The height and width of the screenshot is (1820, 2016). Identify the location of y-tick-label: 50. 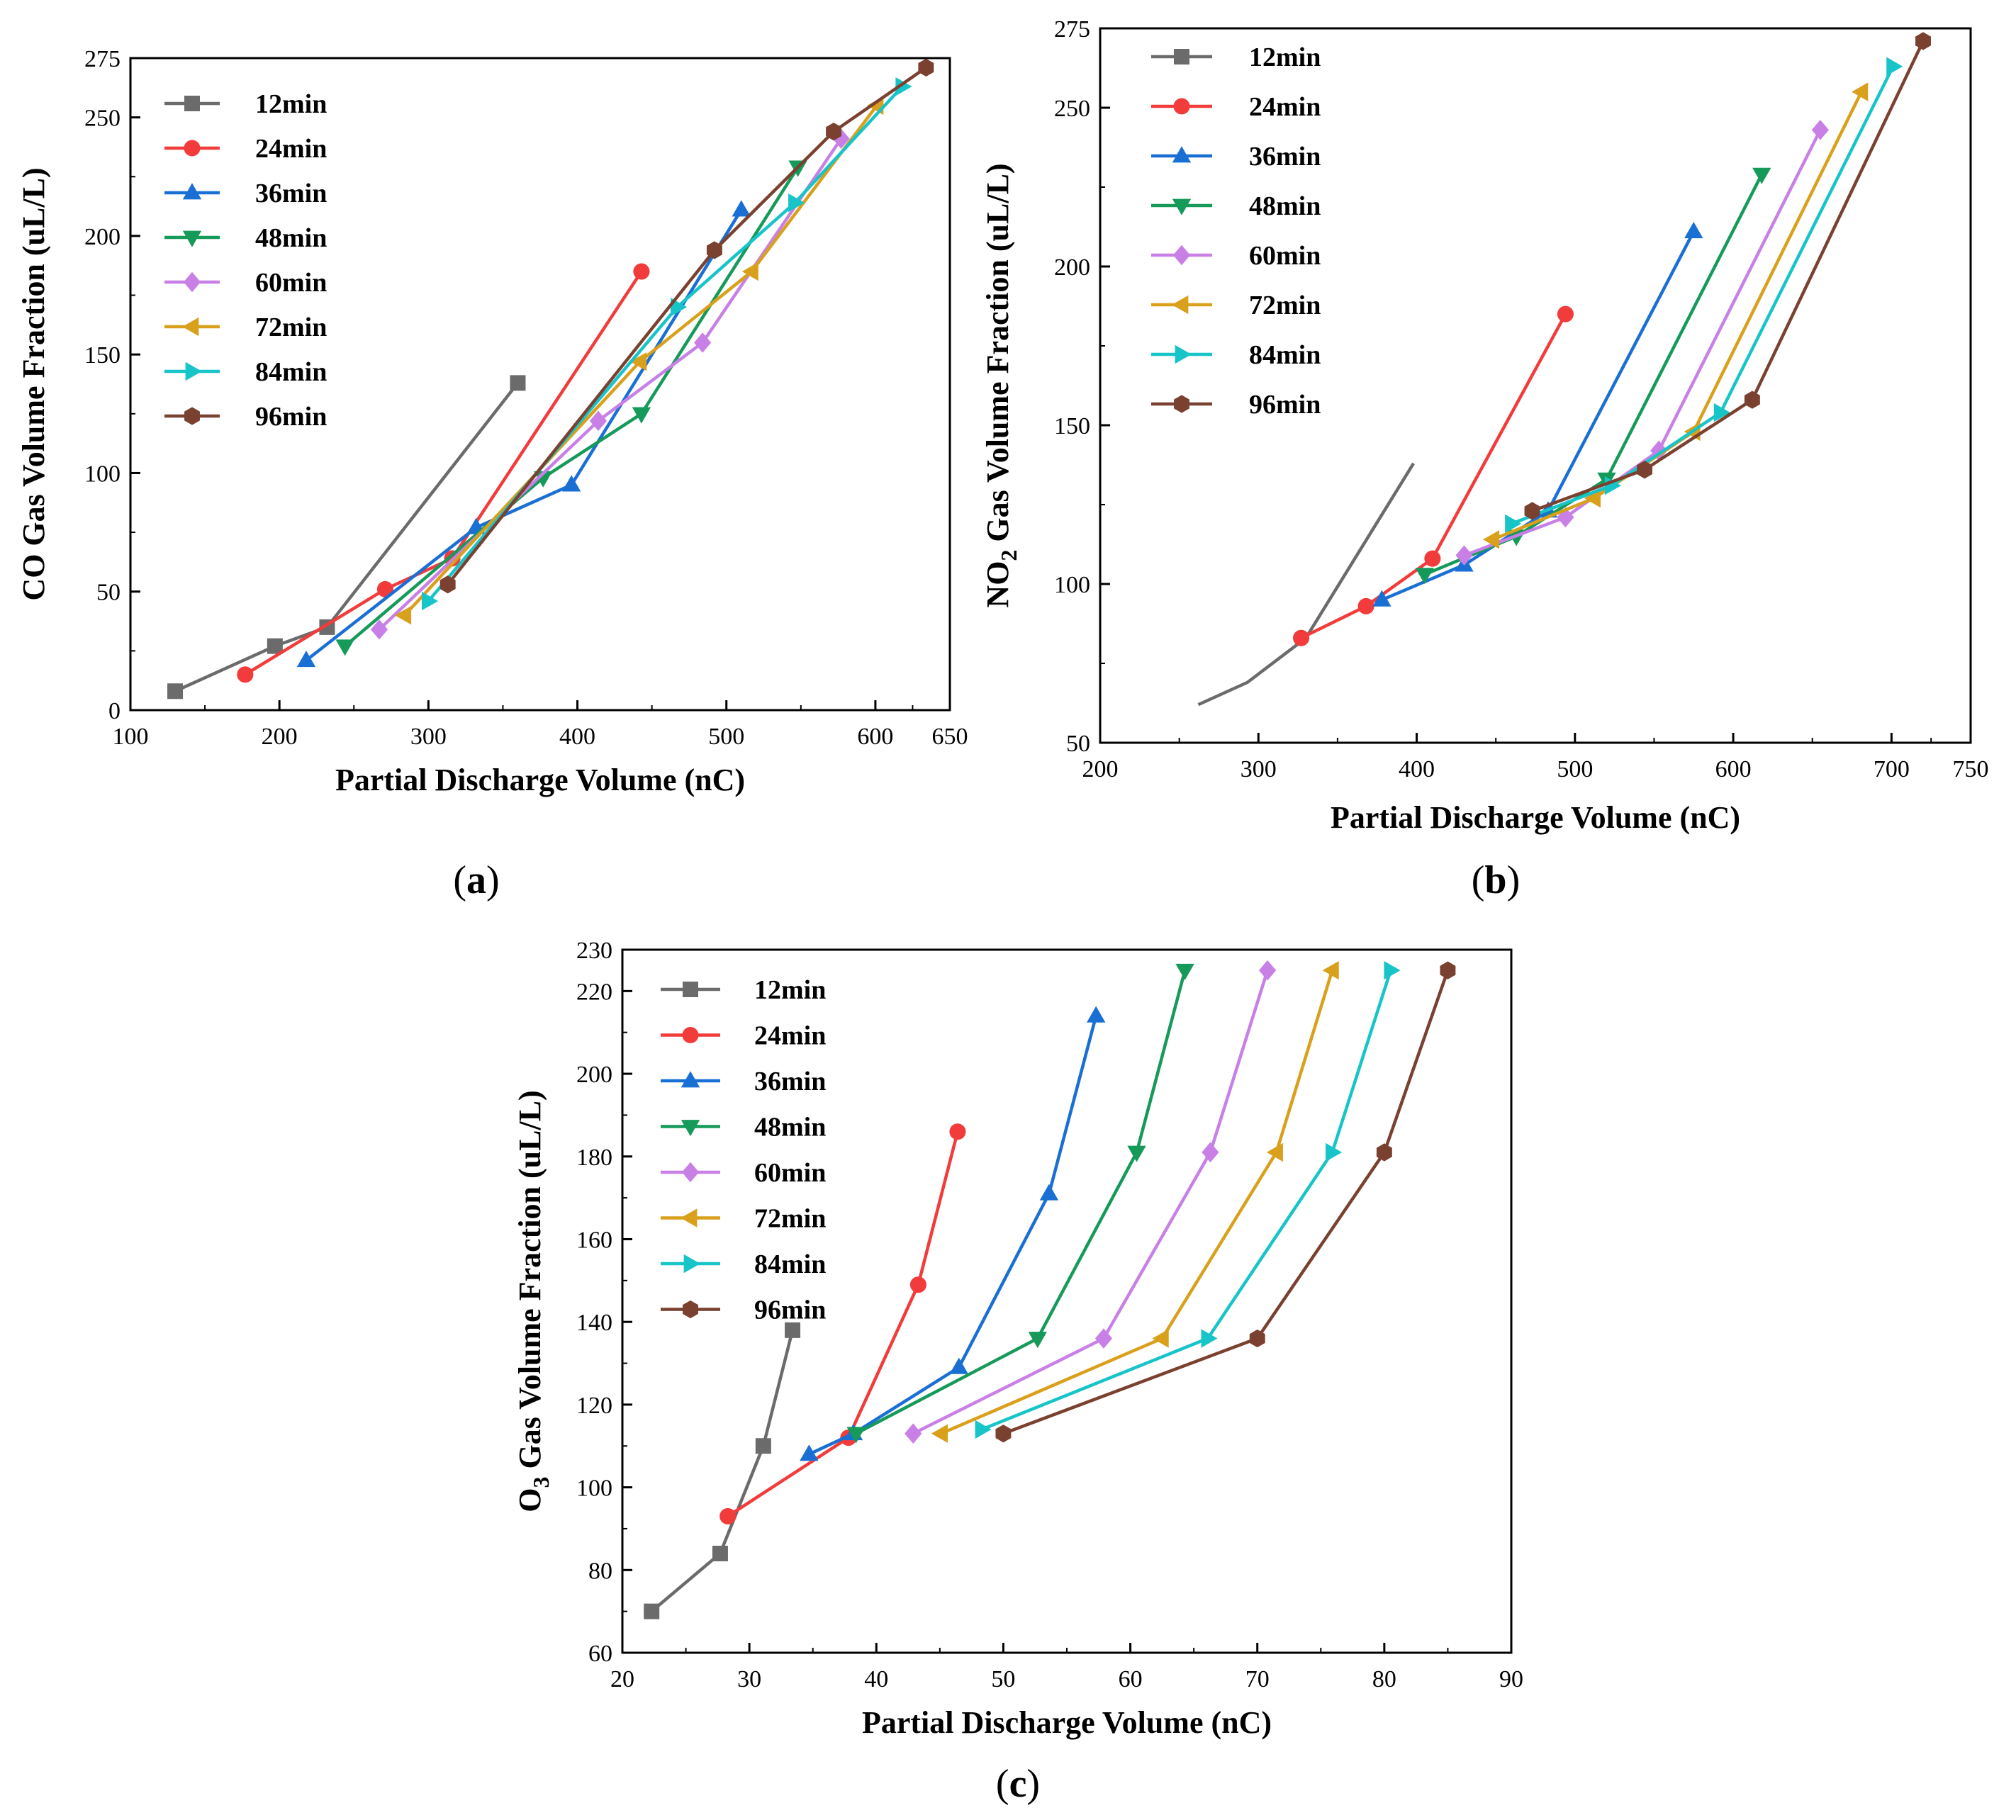
(1078, 744).